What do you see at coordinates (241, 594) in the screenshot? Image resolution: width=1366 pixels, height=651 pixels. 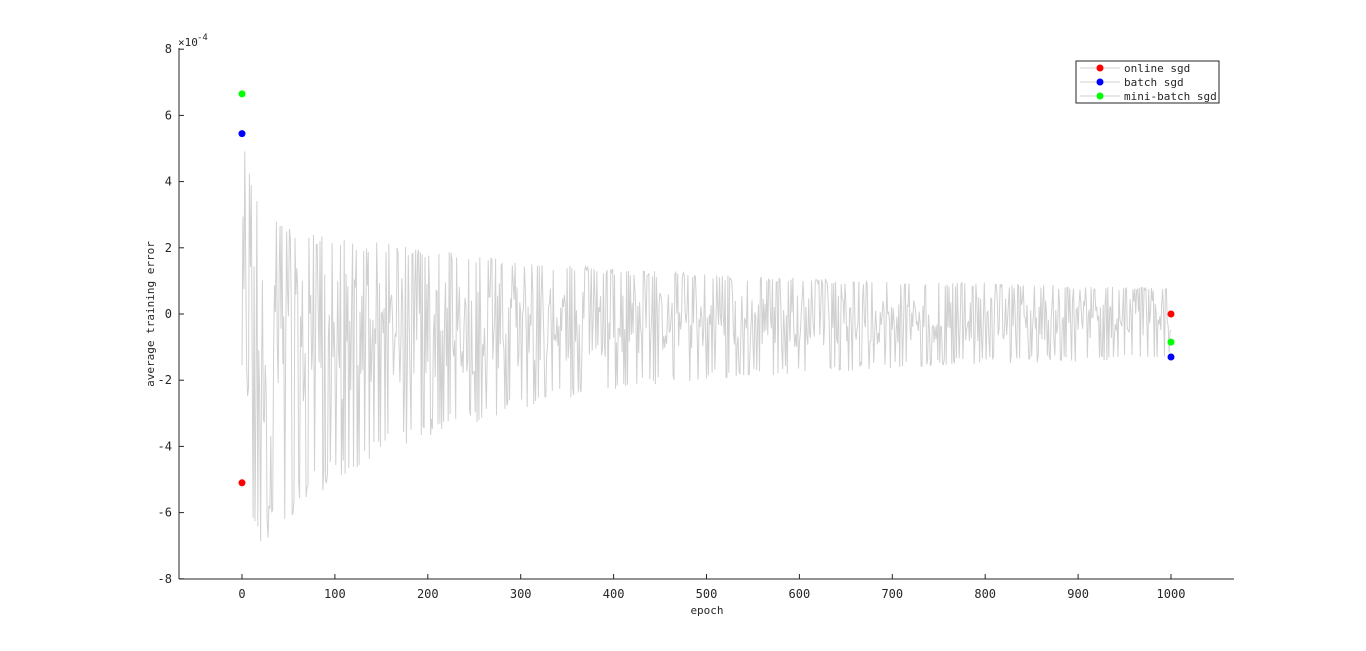 I see `x-tick-label: 0` at bounding box center [241, 594].